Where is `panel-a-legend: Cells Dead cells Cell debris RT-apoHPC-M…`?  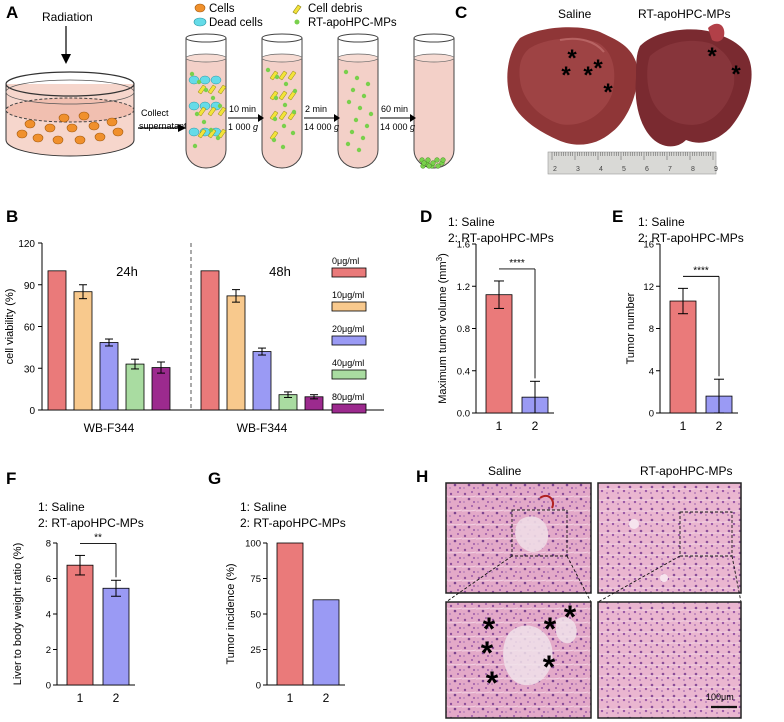
panel-a-legend: Cells Dead cells Cell debris RT-apoHPC-M… is located at coordinates (295, 16).